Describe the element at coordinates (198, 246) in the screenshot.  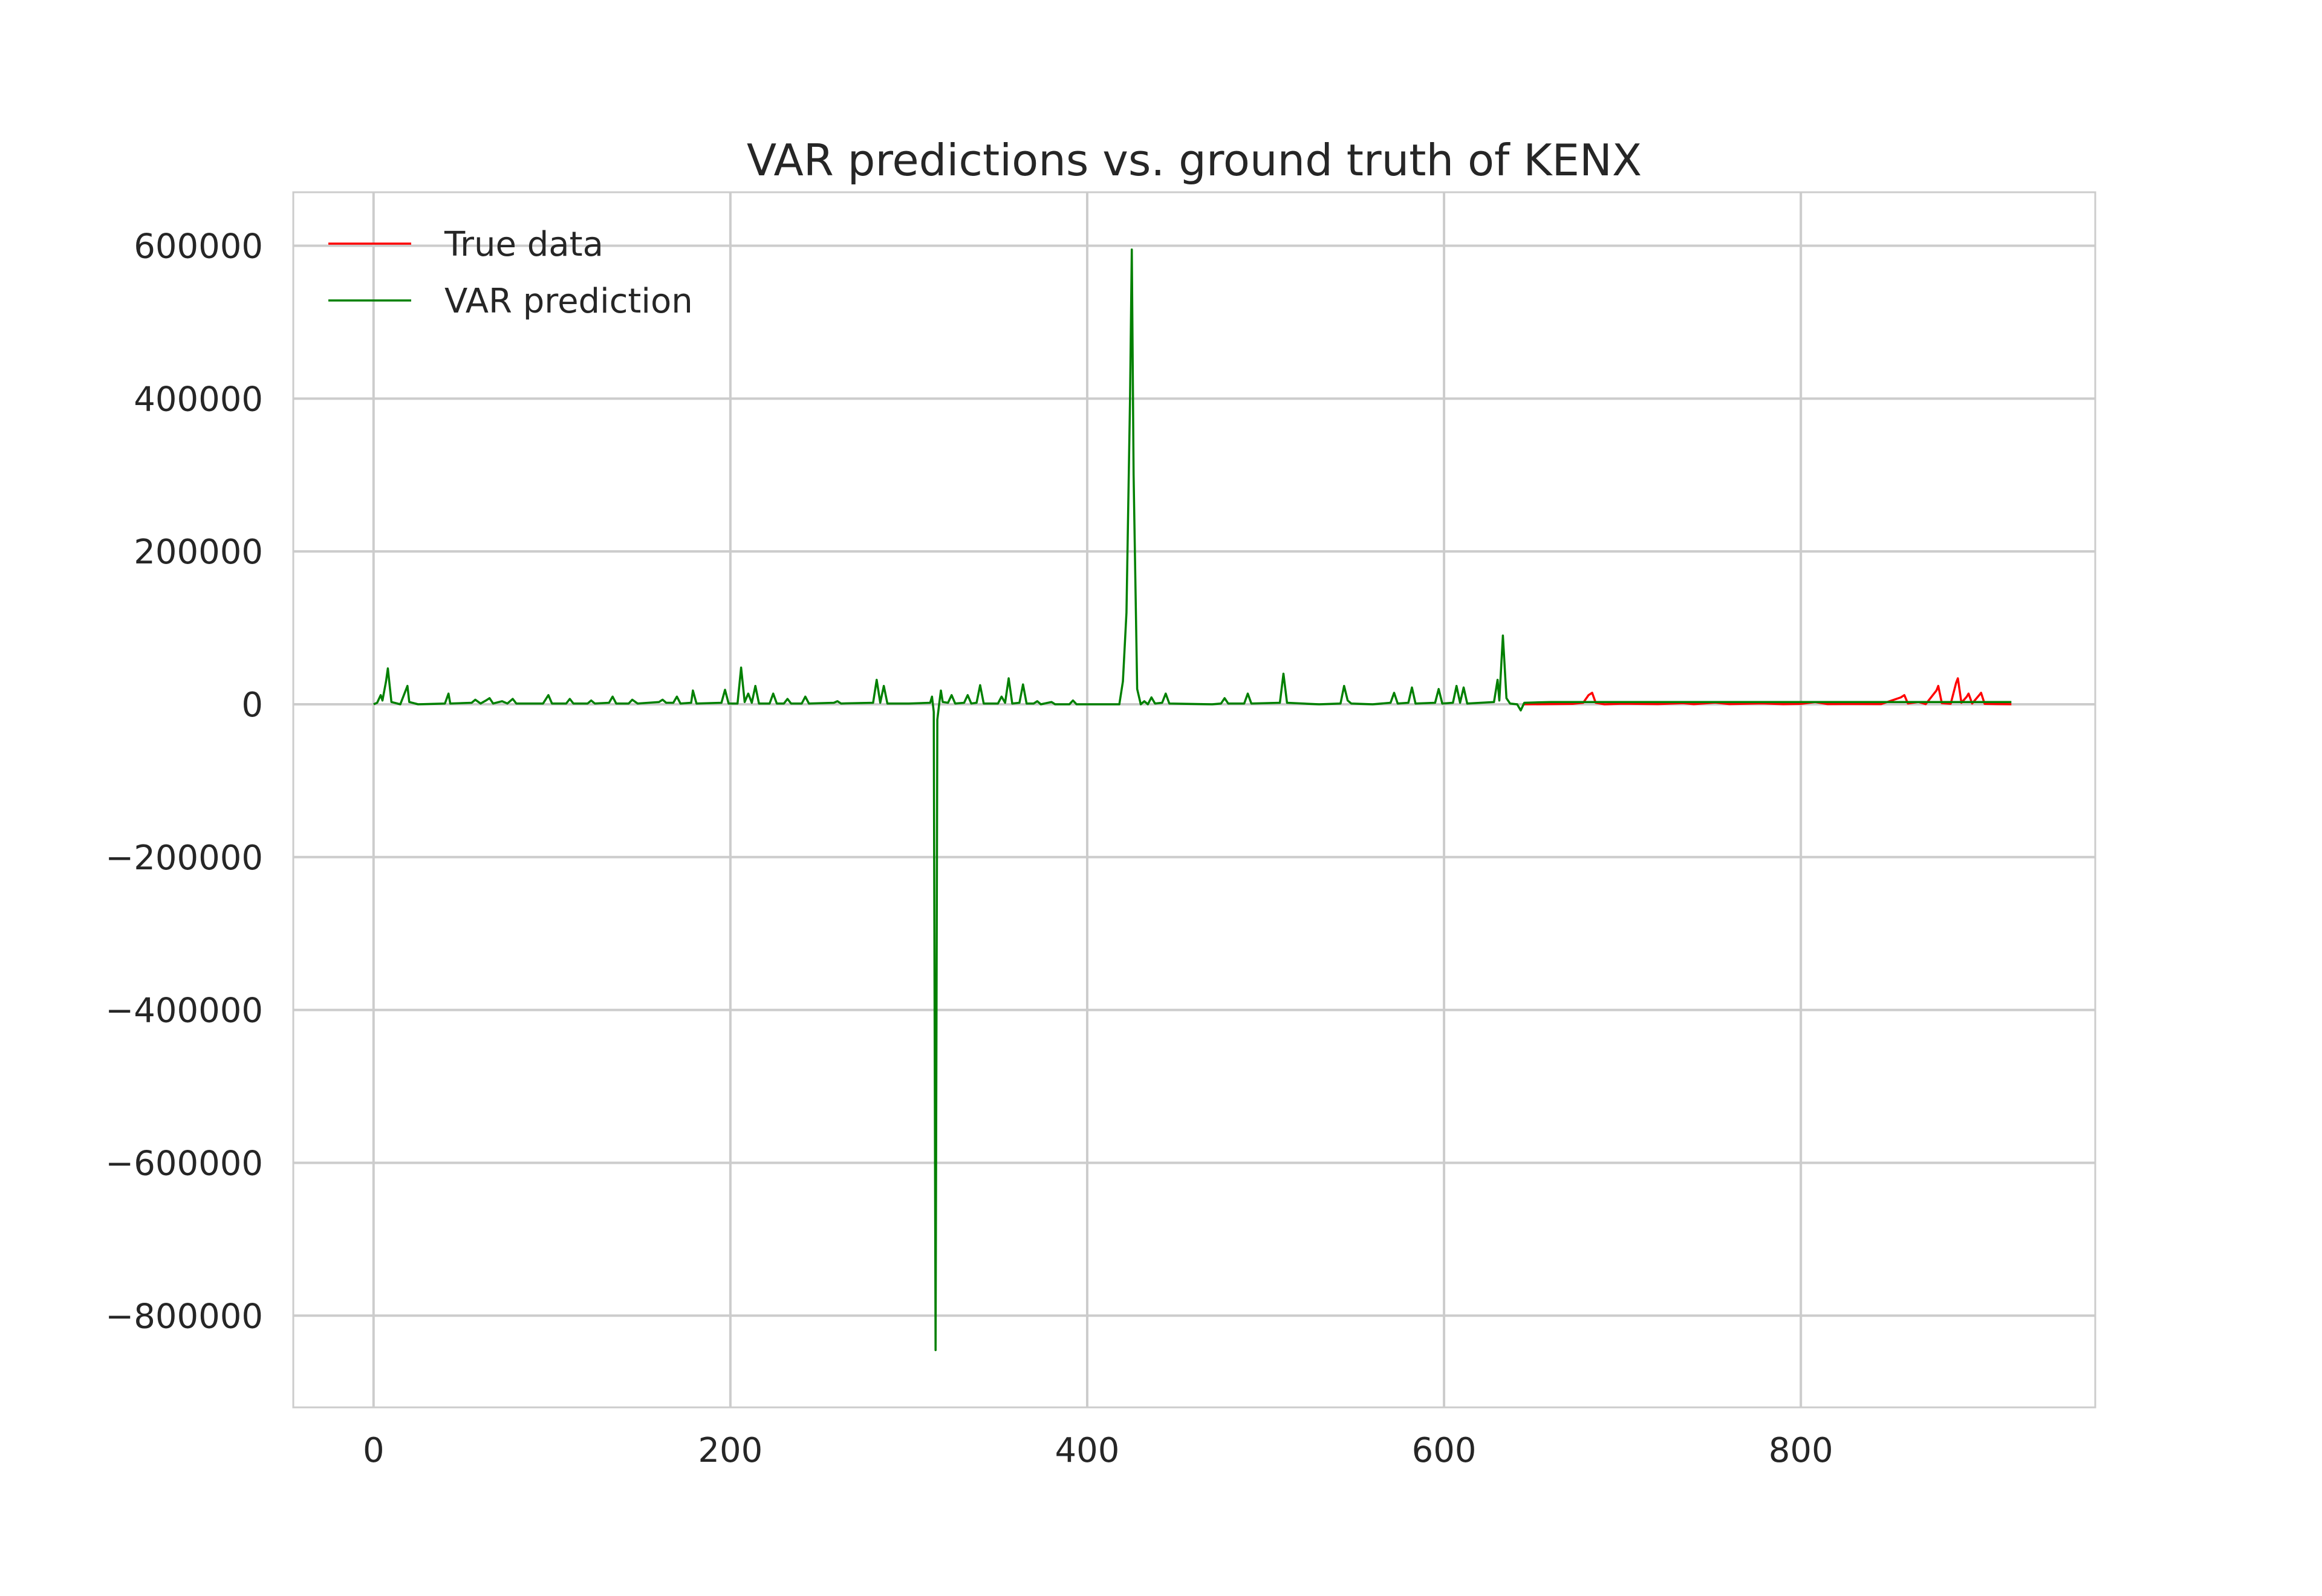
I see `y-tick-label: 600000` at that location.